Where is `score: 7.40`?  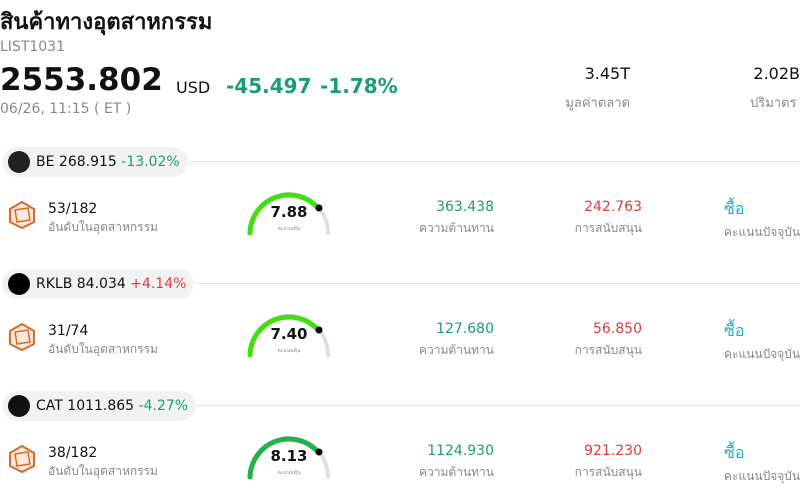
score: 7.40 is located at coordinates (289, 334).